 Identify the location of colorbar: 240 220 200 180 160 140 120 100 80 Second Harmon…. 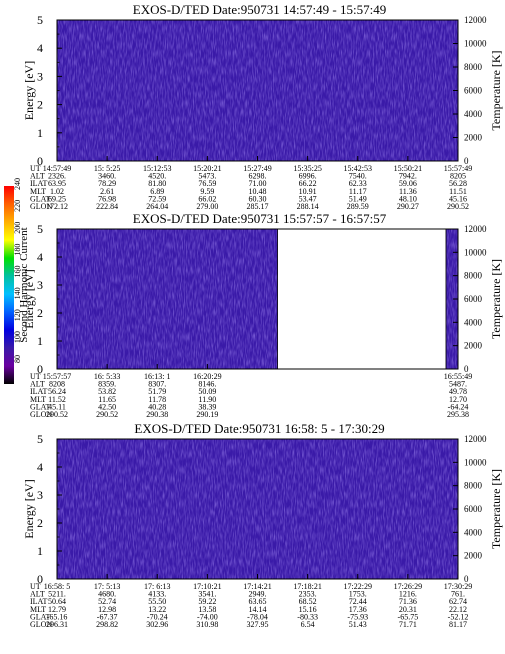
(17, 281).